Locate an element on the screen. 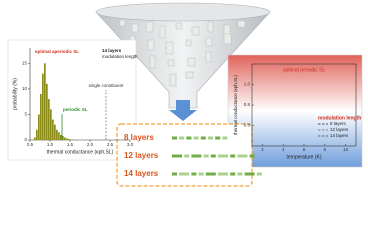 This screenshot has height=240, width=368. marker-label: periodic SL is located at coordinates (75, 109).